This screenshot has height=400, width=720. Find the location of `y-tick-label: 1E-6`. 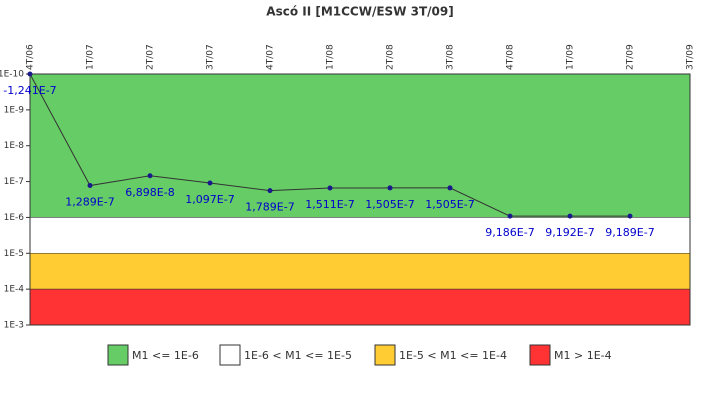

y-tick-label: 1E-6 is located at coordinates (14, 218).